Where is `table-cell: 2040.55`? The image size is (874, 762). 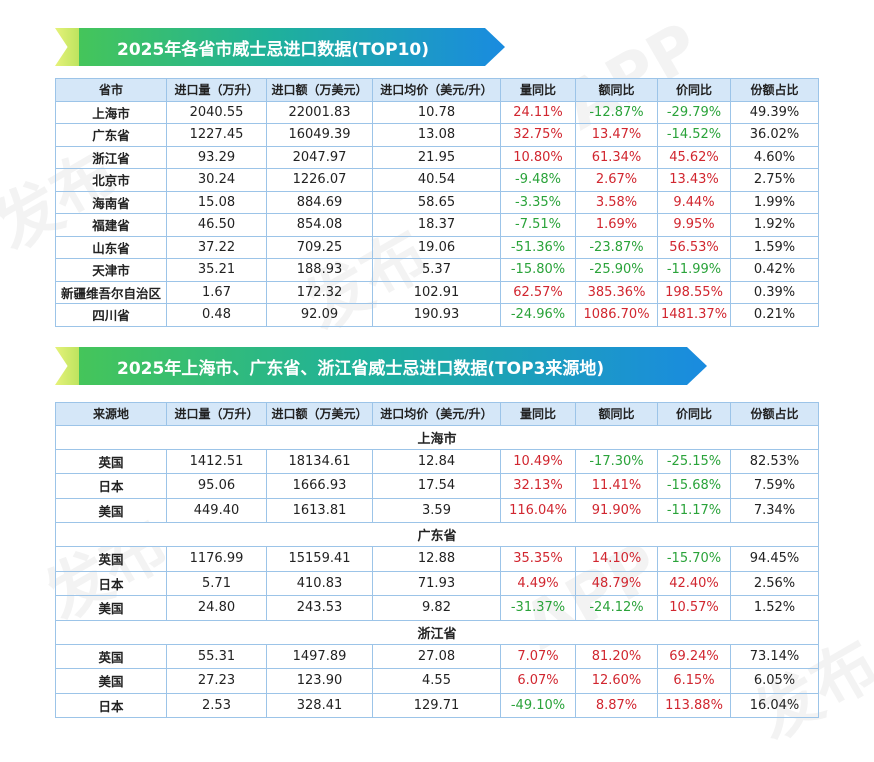
table-cell: 2040.55 is located at coordinates (216, 112).